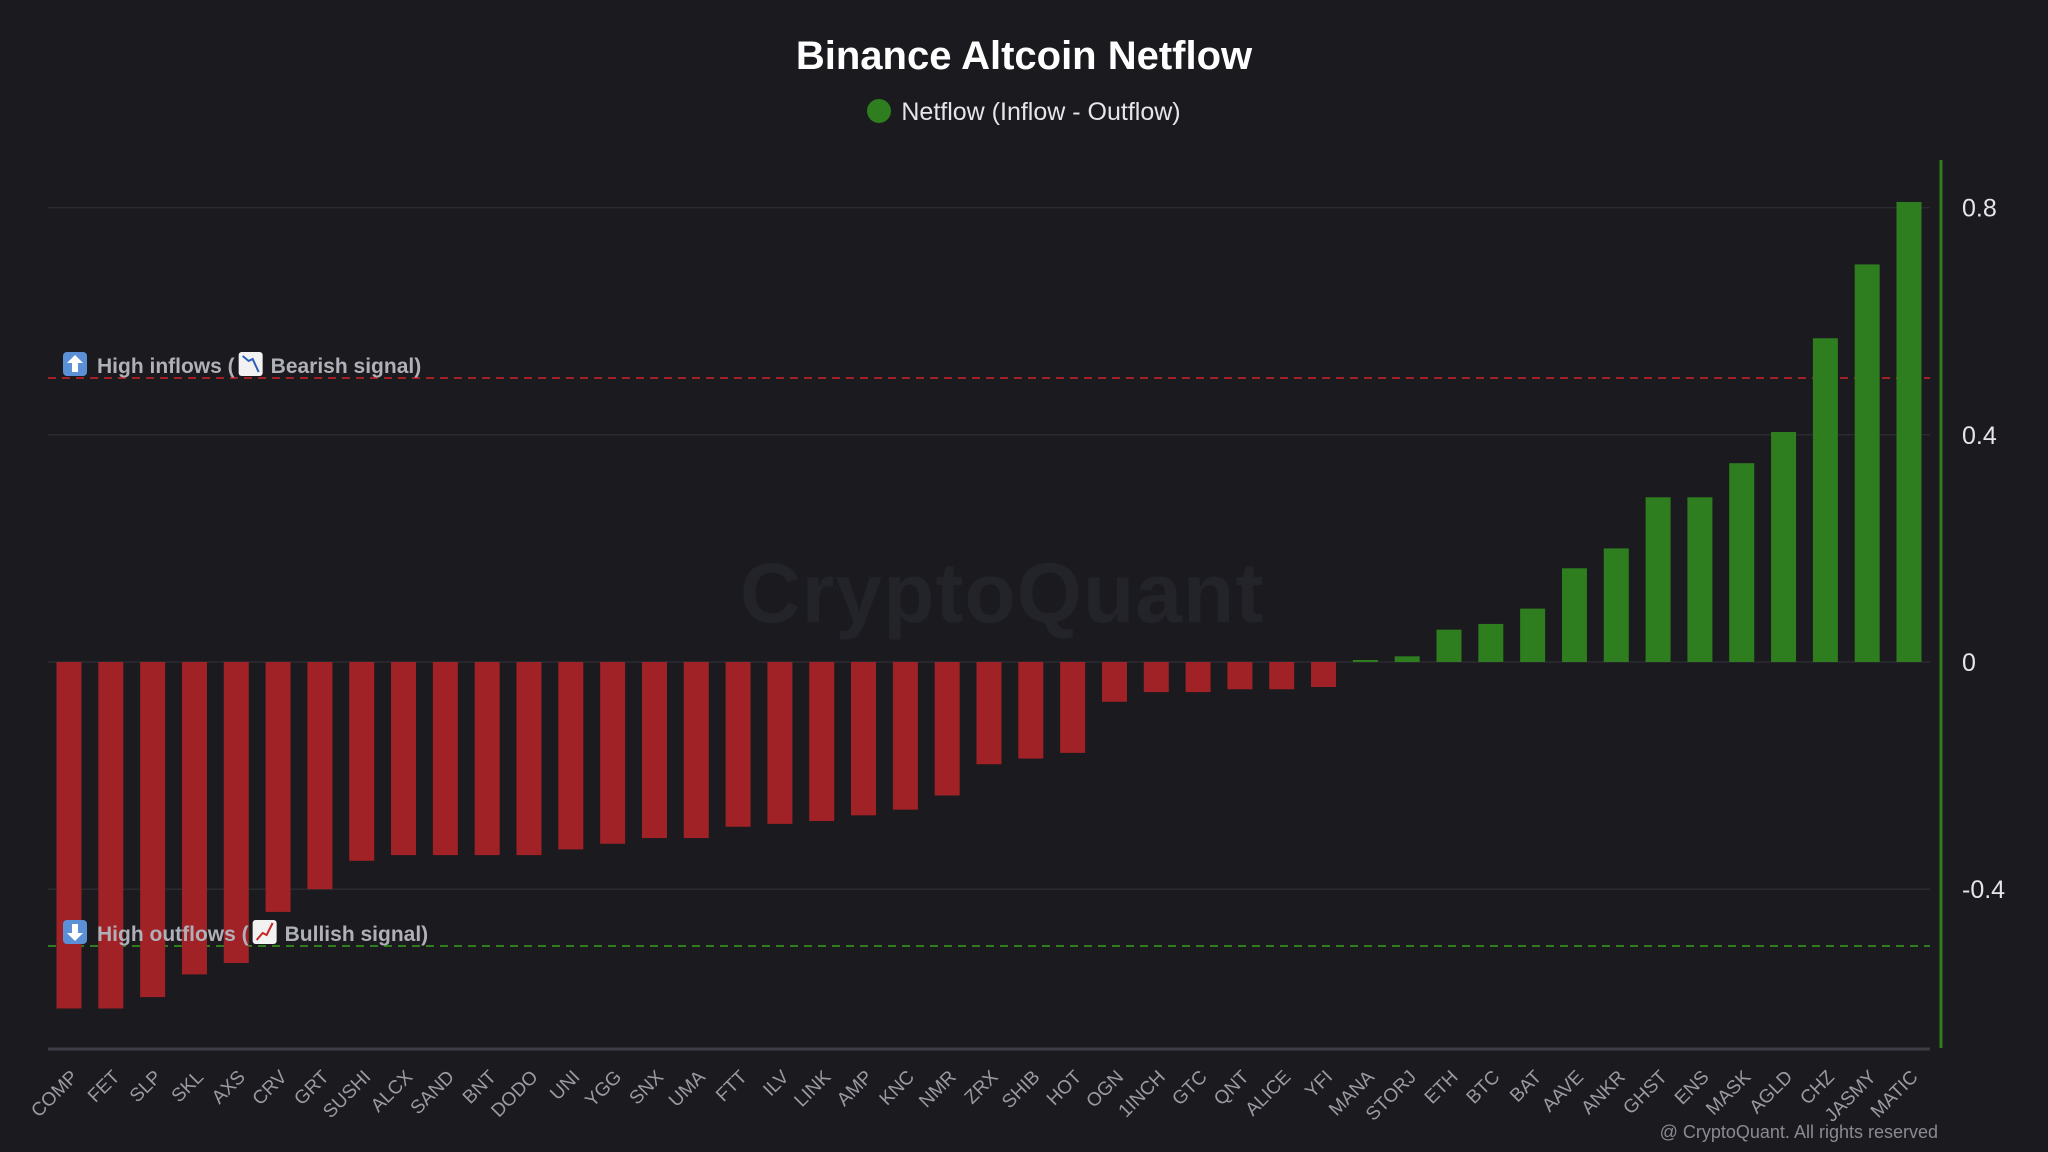 This screenshot has width=2048, height=1152. I want to click on x-tick-label: SNX, so click(647, 1087).